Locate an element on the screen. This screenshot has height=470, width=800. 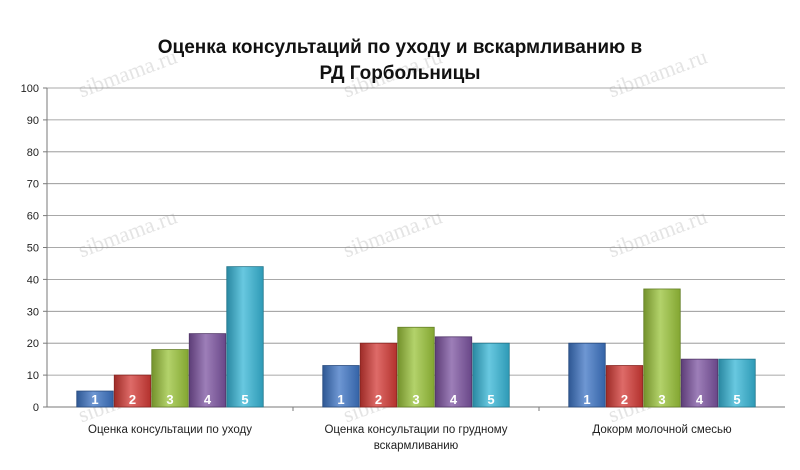
y-tick-label: 30 is located at coordinates (33, 312).